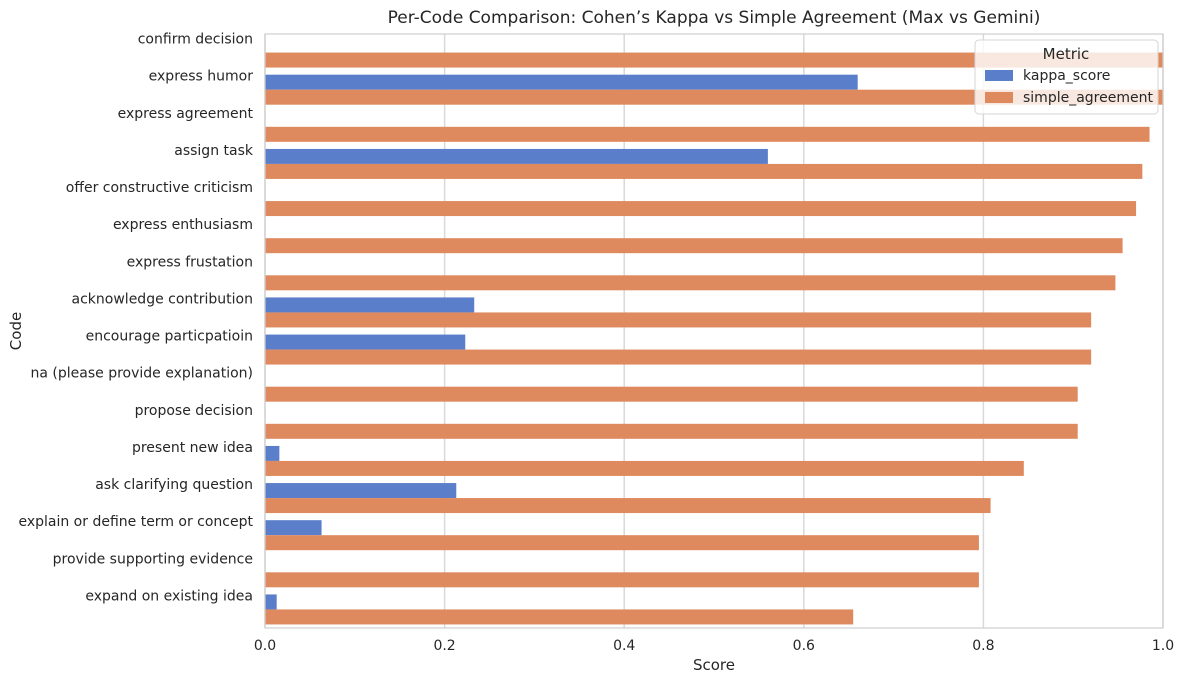  What do you see at coordinates (186, 114) in the screenshot?
I see `y-tick-label: express agreement` at bounding box center [186, 114].